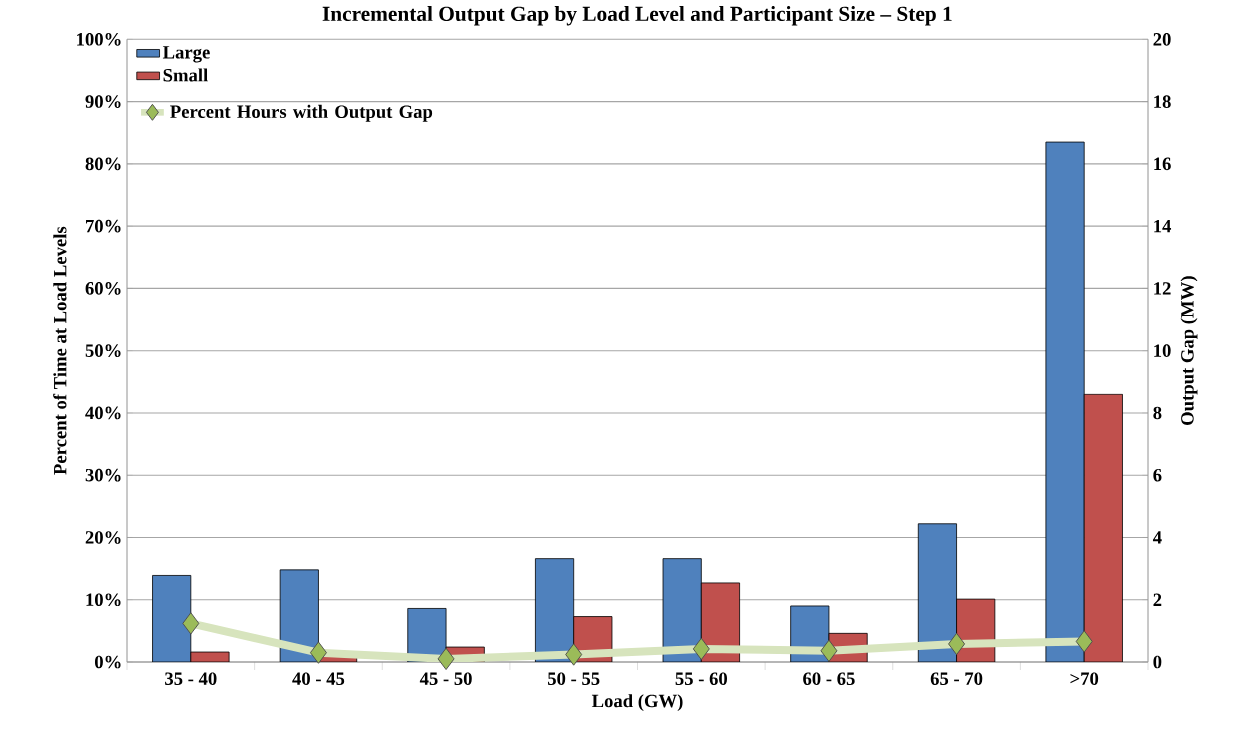 The height and width of the screenshot is (744, 1238). Describe the element at coordinates (1163, 226) in the screenshot. I see `y2-tick-label: 14` at that location.